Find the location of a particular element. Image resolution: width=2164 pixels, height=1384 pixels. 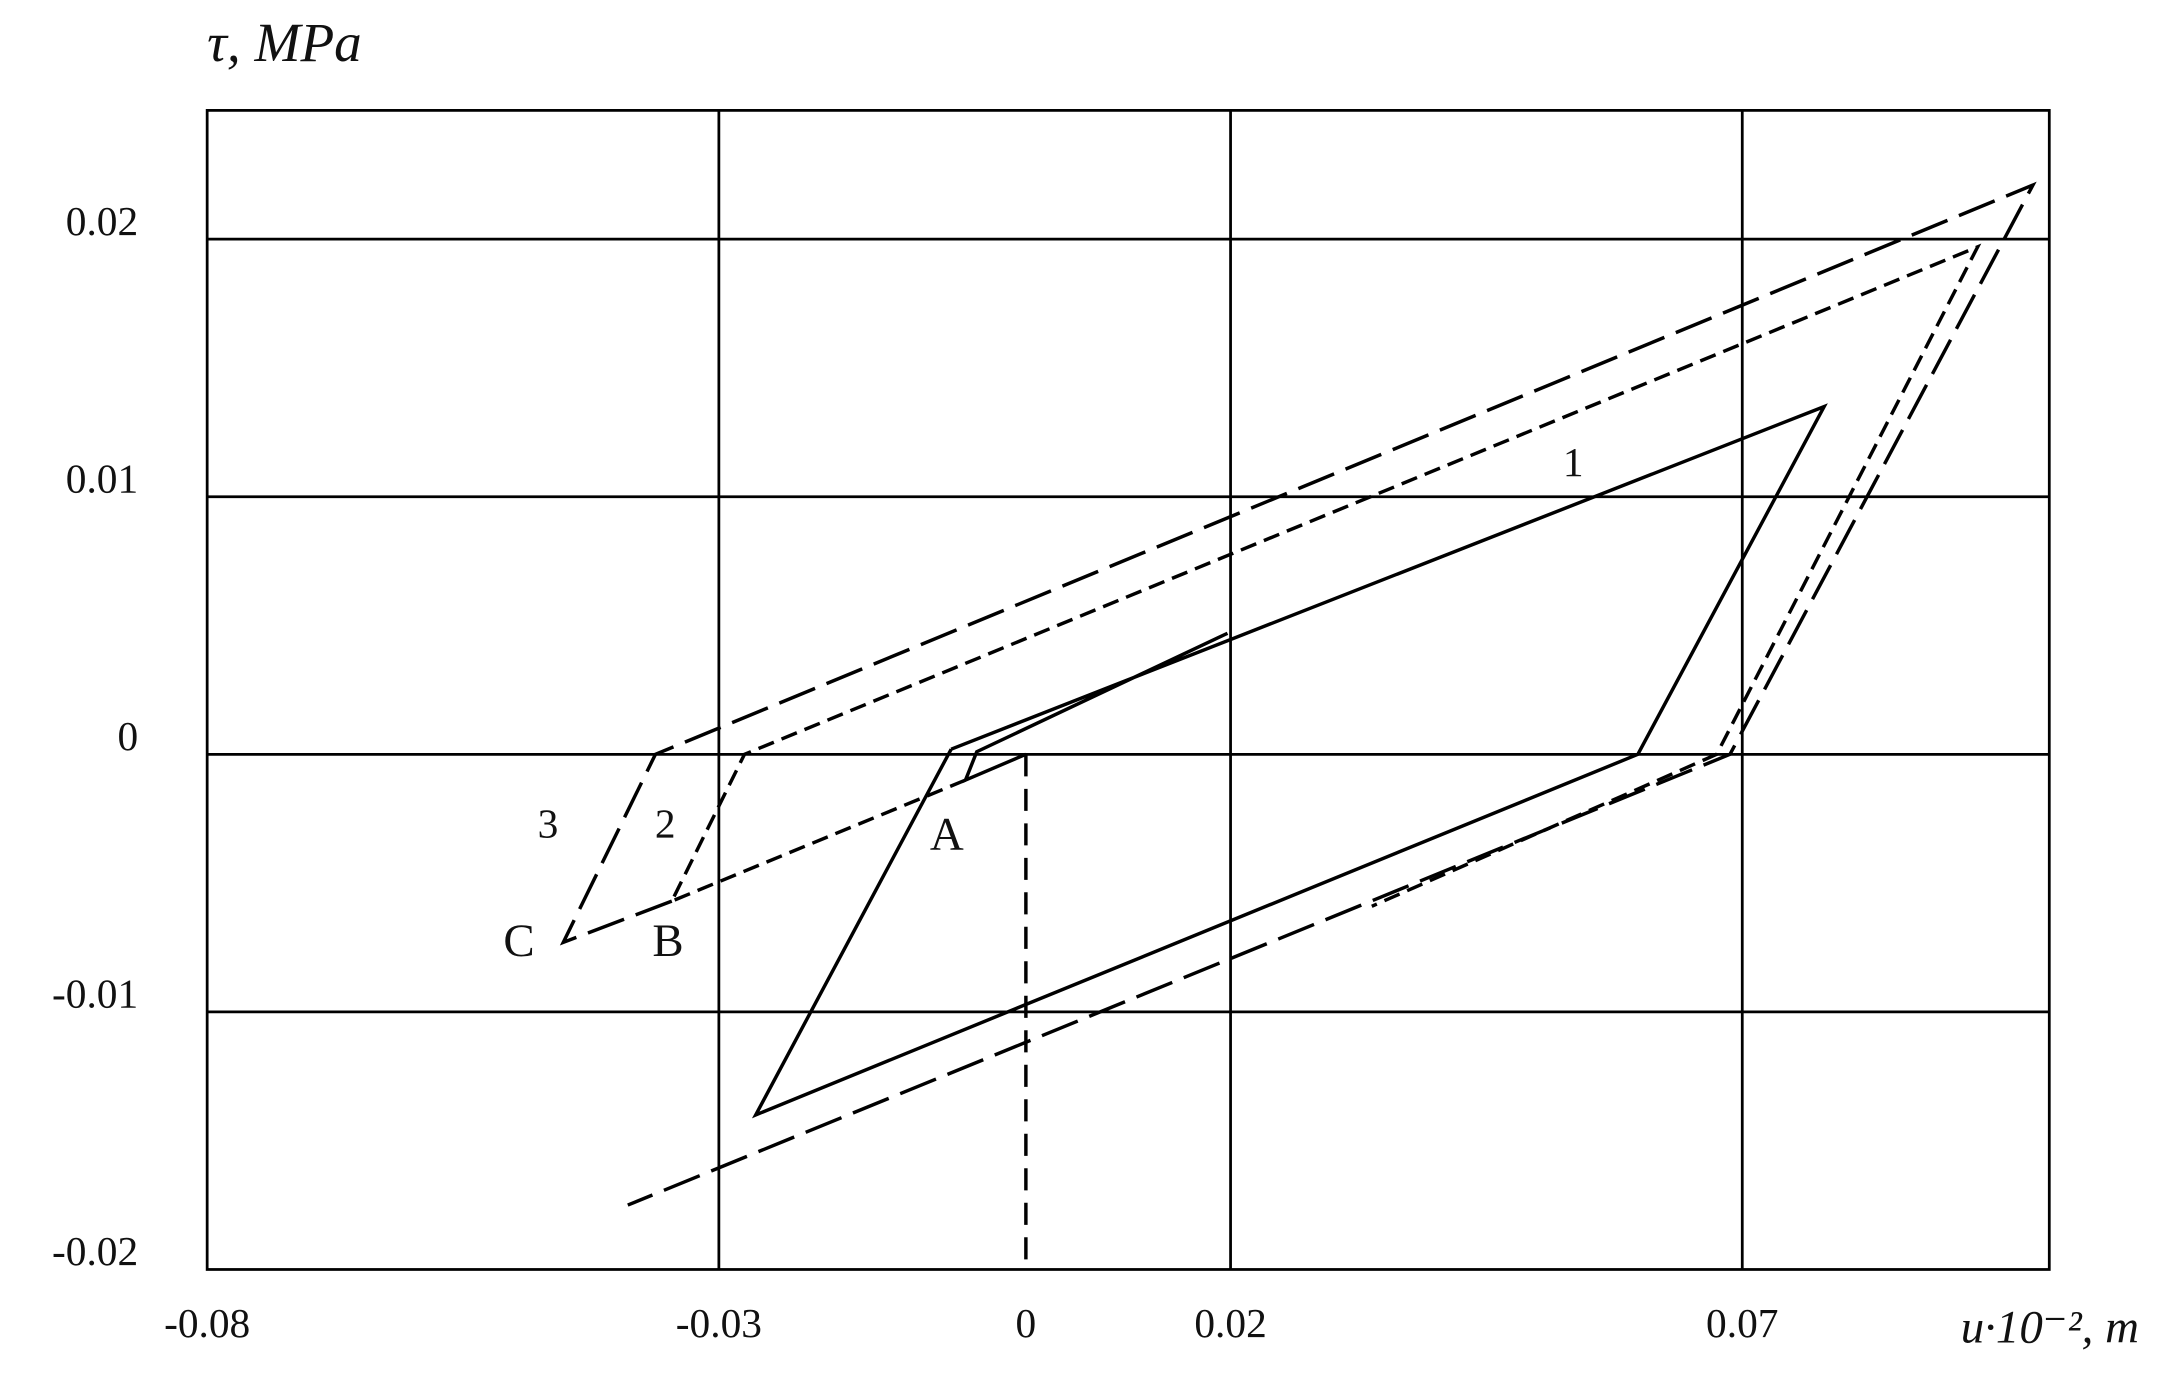

x-tick-label: 0.07 is located at coordinates (1742, 1323).